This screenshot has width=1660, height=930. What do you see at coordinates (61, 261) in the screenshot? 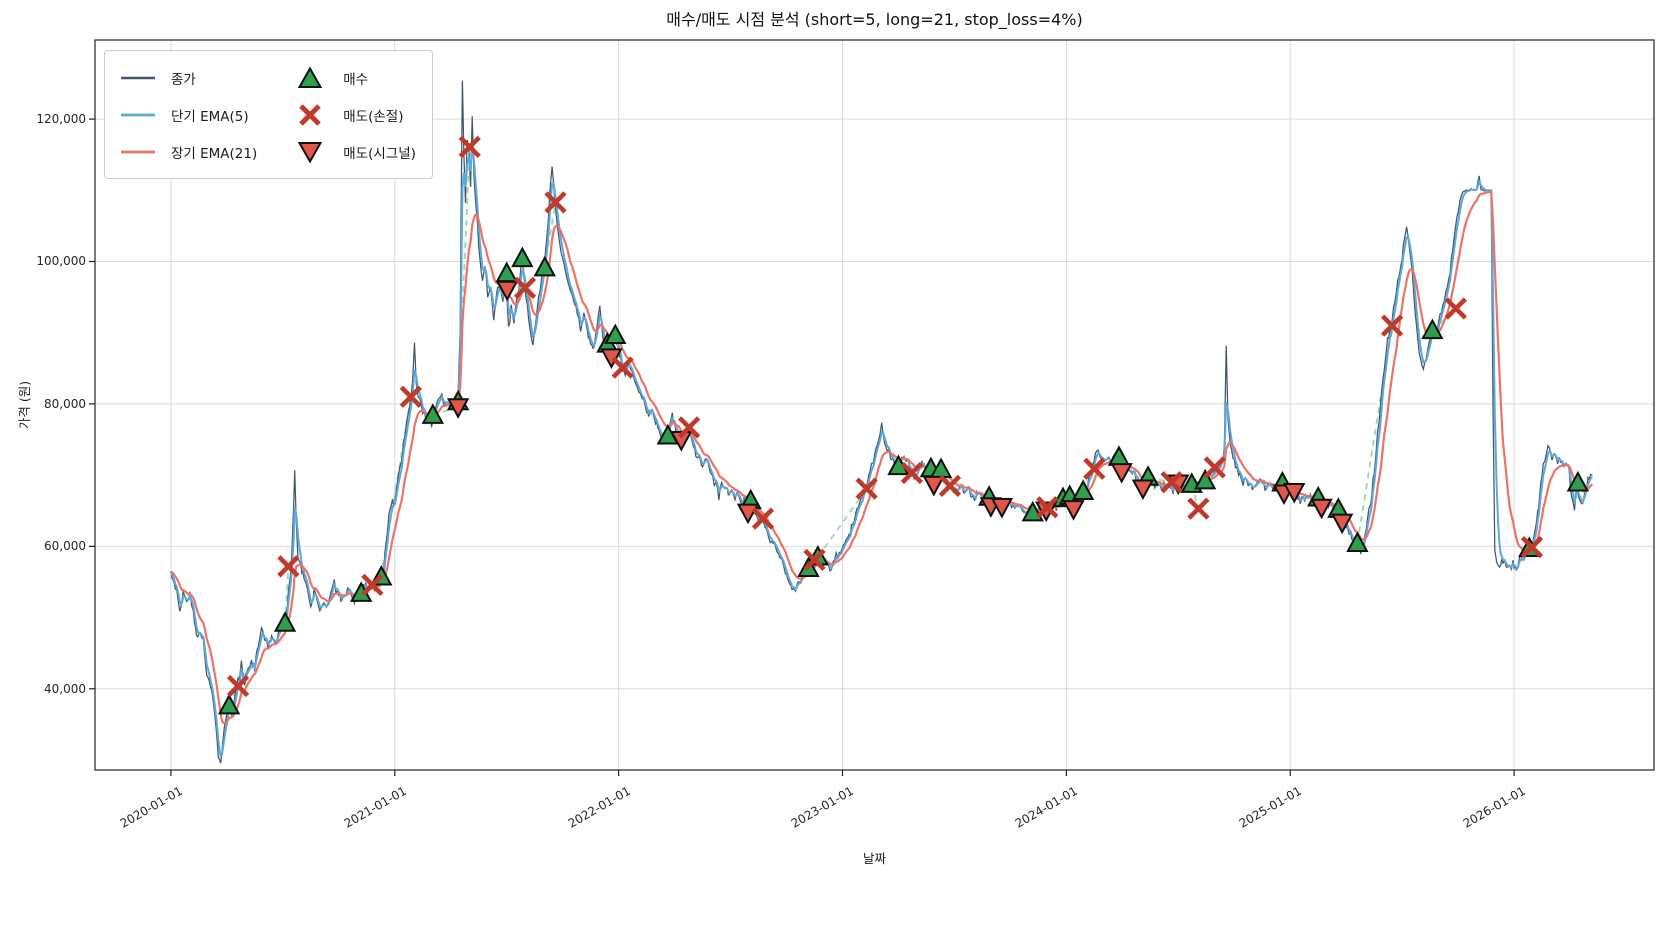
I see `y-tick-label: 100,000` at bounding box center [61, 261].